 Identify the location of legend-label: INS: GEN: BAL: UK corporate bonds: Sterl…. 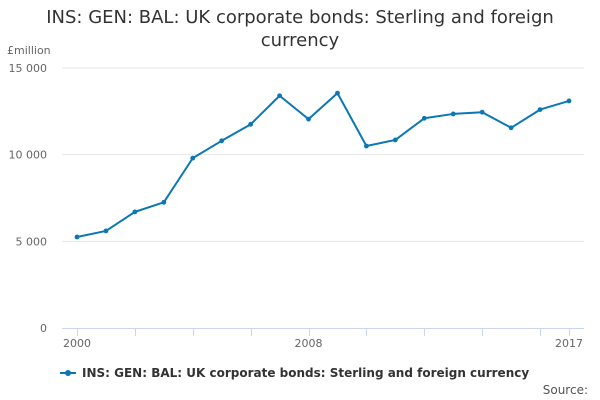
(306, 373).